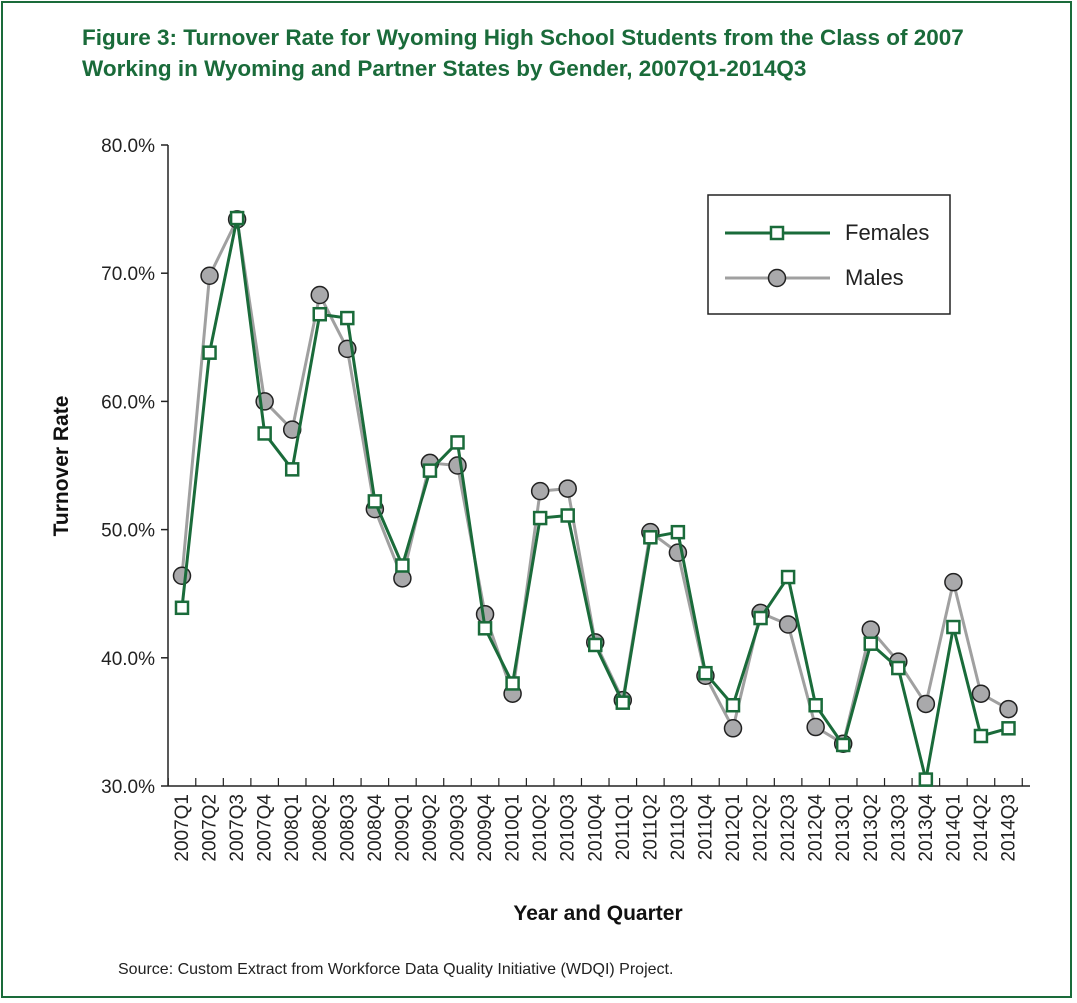 This screenshot has width=1077, height=1003. What do you see at coordinates (650, 827) in the screenshot?
I see `x-tick-label: 2011Q2` at bounding box center [650, 827].